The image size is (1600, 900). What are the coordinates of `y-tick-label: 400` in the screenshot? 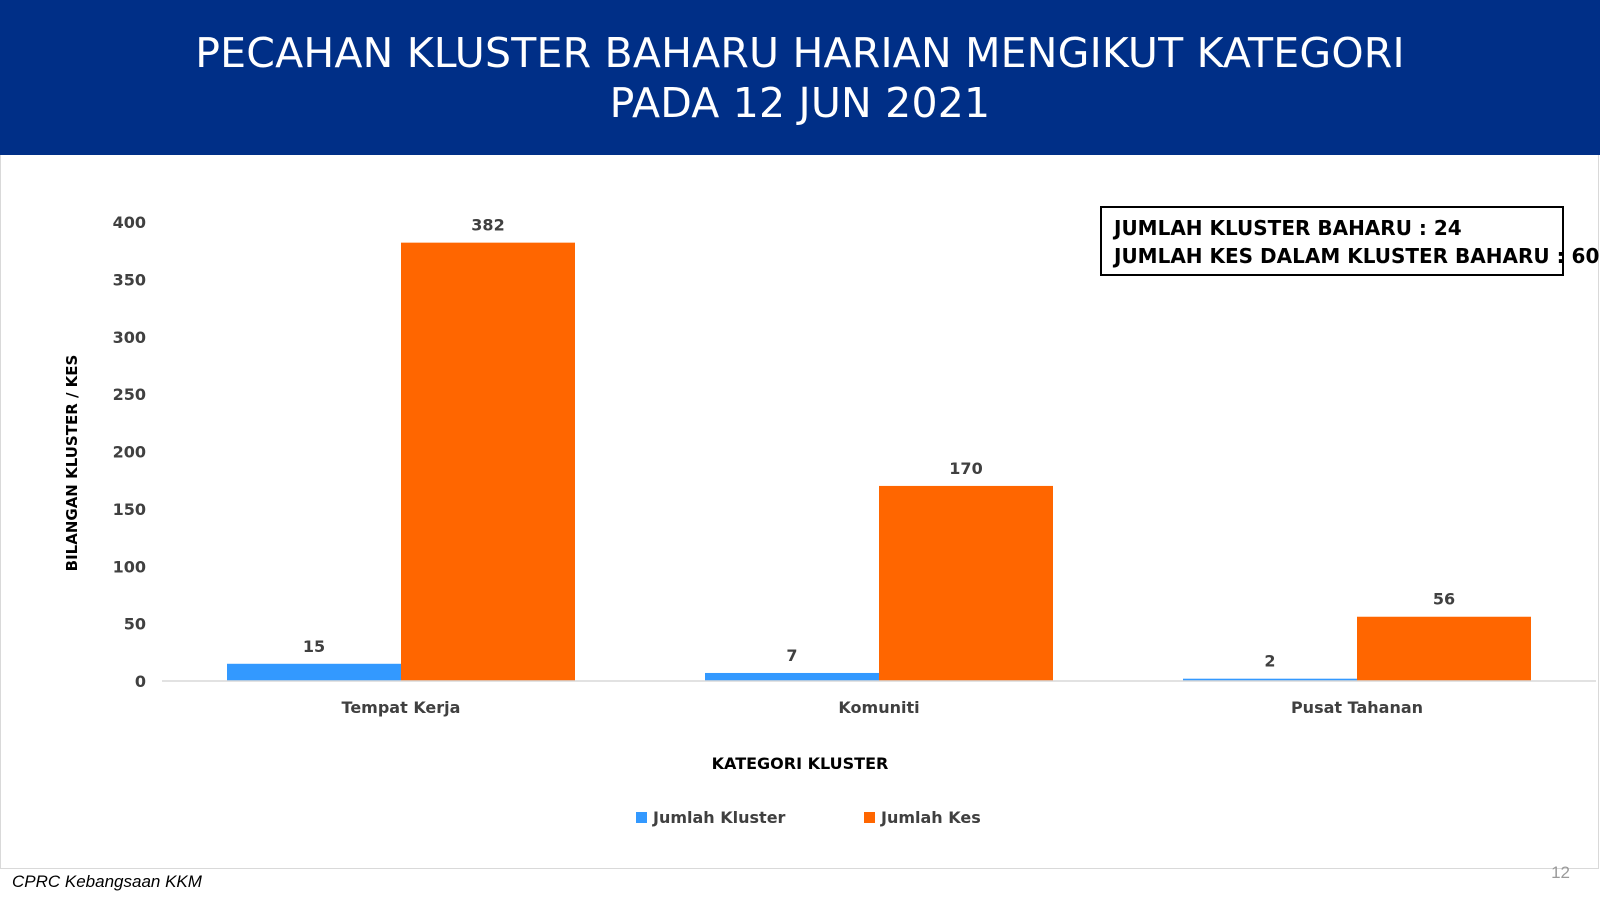 It's located at (129, 222).